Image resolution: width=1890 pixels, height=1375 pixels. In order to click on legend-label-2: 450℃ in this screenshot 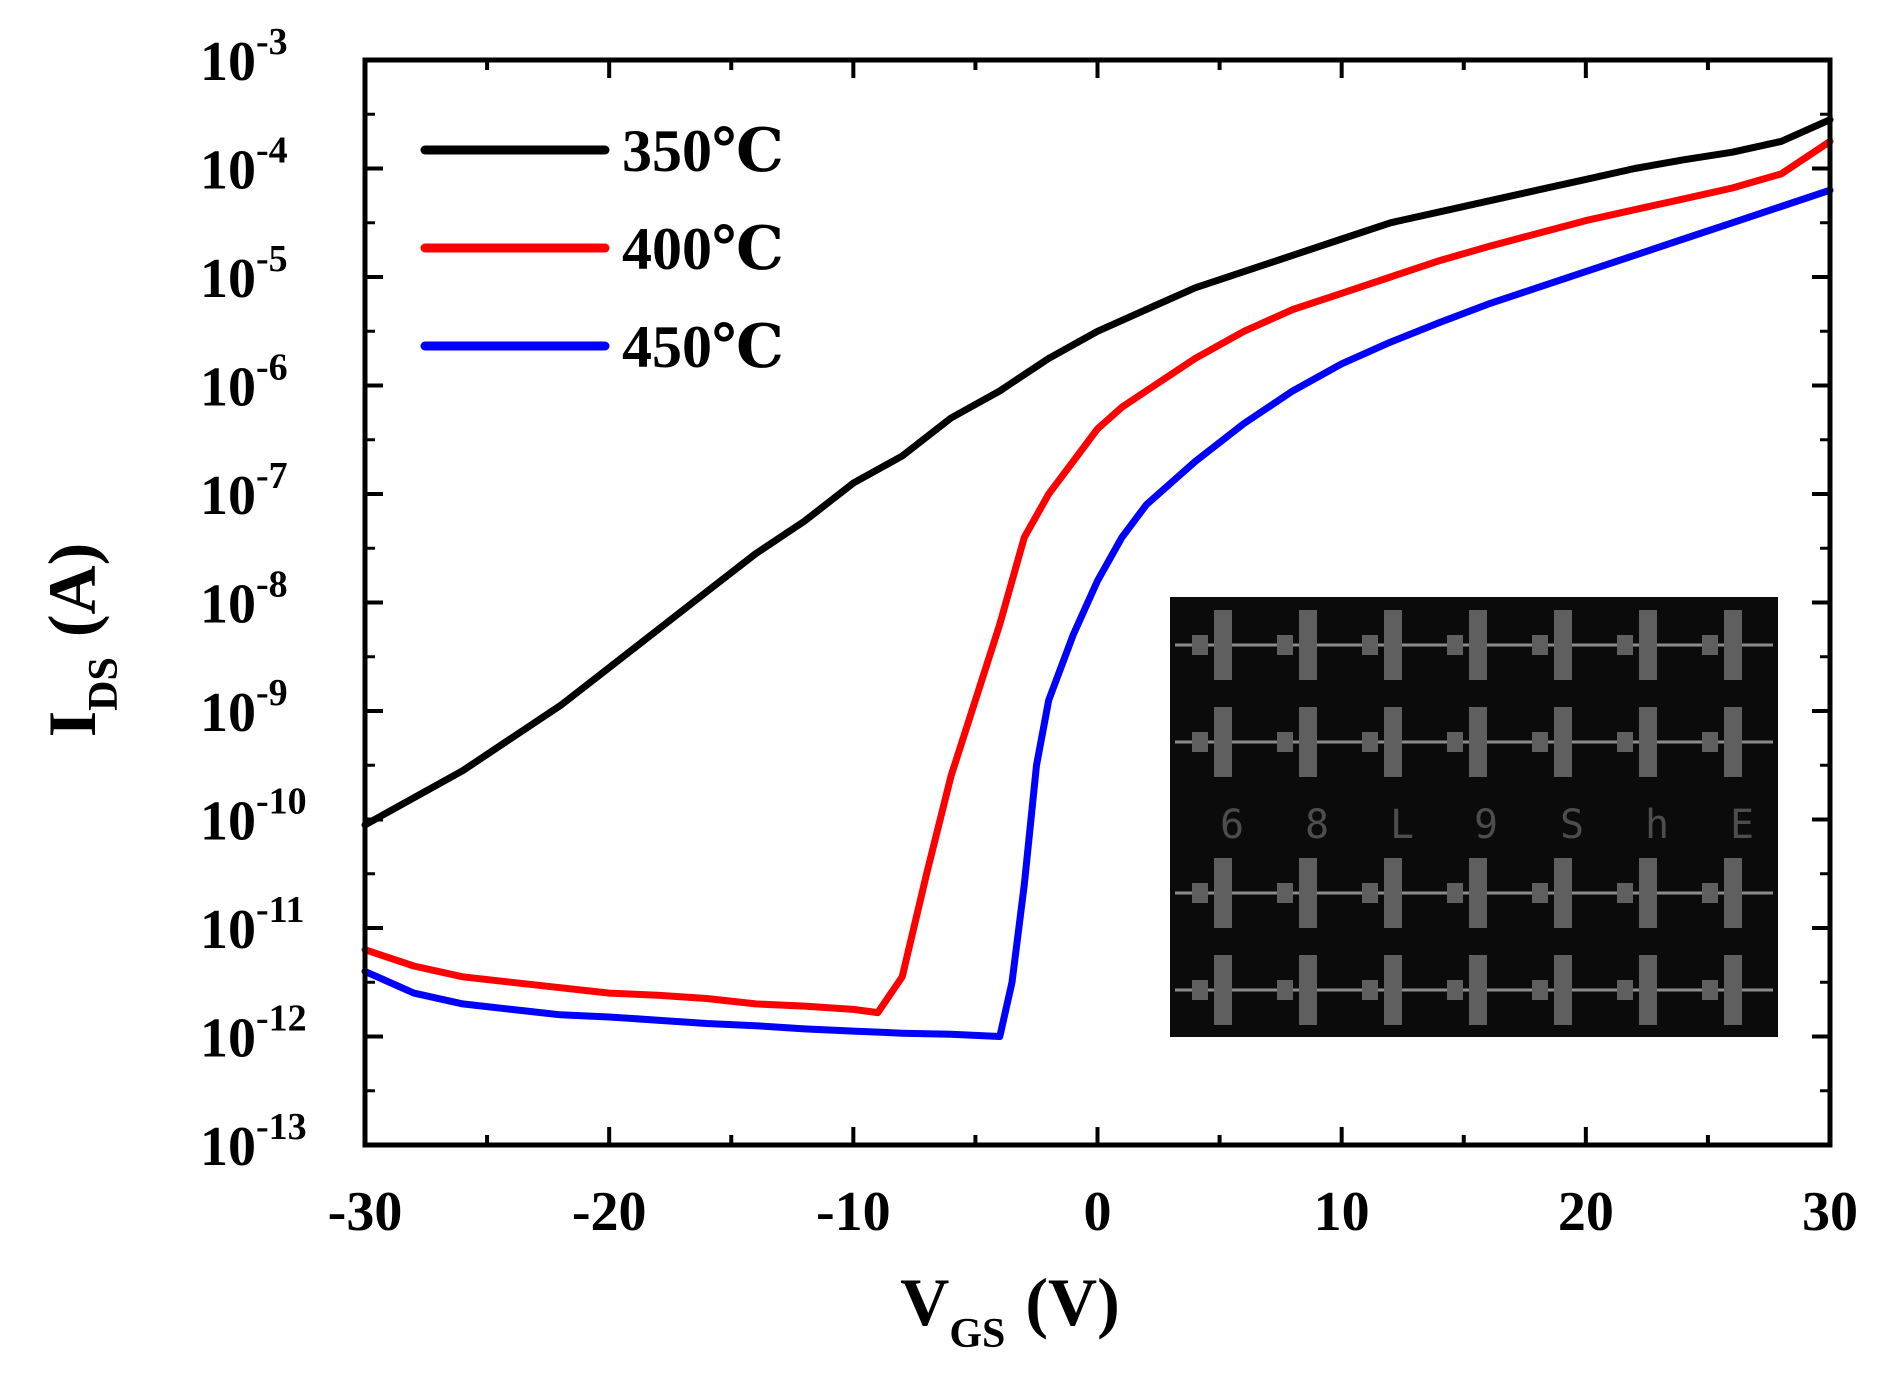, I will do `click(703, 347)`.